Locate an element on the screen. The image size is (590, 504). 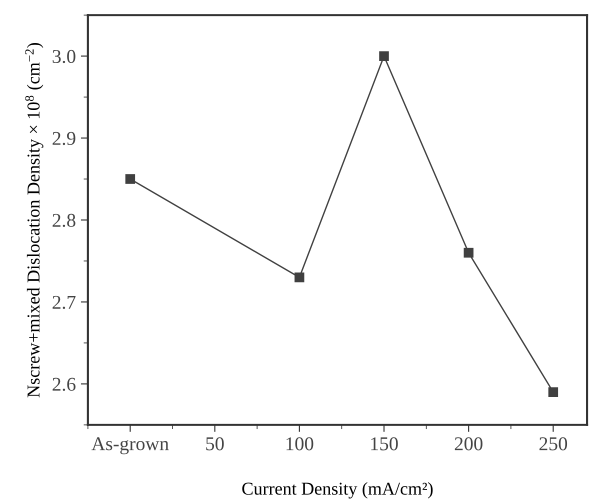
y-axis-title: Nscrew+mixed Dislocation Density × 10$^{8}$ (cm$^{−2}$) is located at coordinates (34, 220).